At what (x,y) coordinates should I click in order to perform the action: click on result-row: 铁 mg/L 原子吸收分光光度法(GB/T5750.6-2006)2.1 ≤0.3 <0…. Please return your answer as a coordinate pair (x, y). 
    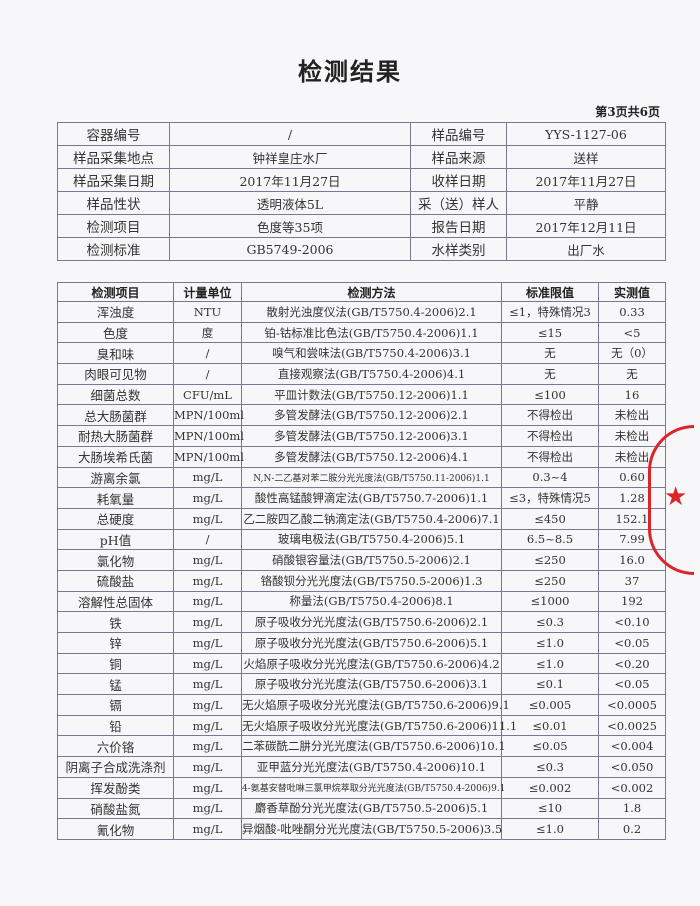
    Looking at the image, I should click on (361, 622).